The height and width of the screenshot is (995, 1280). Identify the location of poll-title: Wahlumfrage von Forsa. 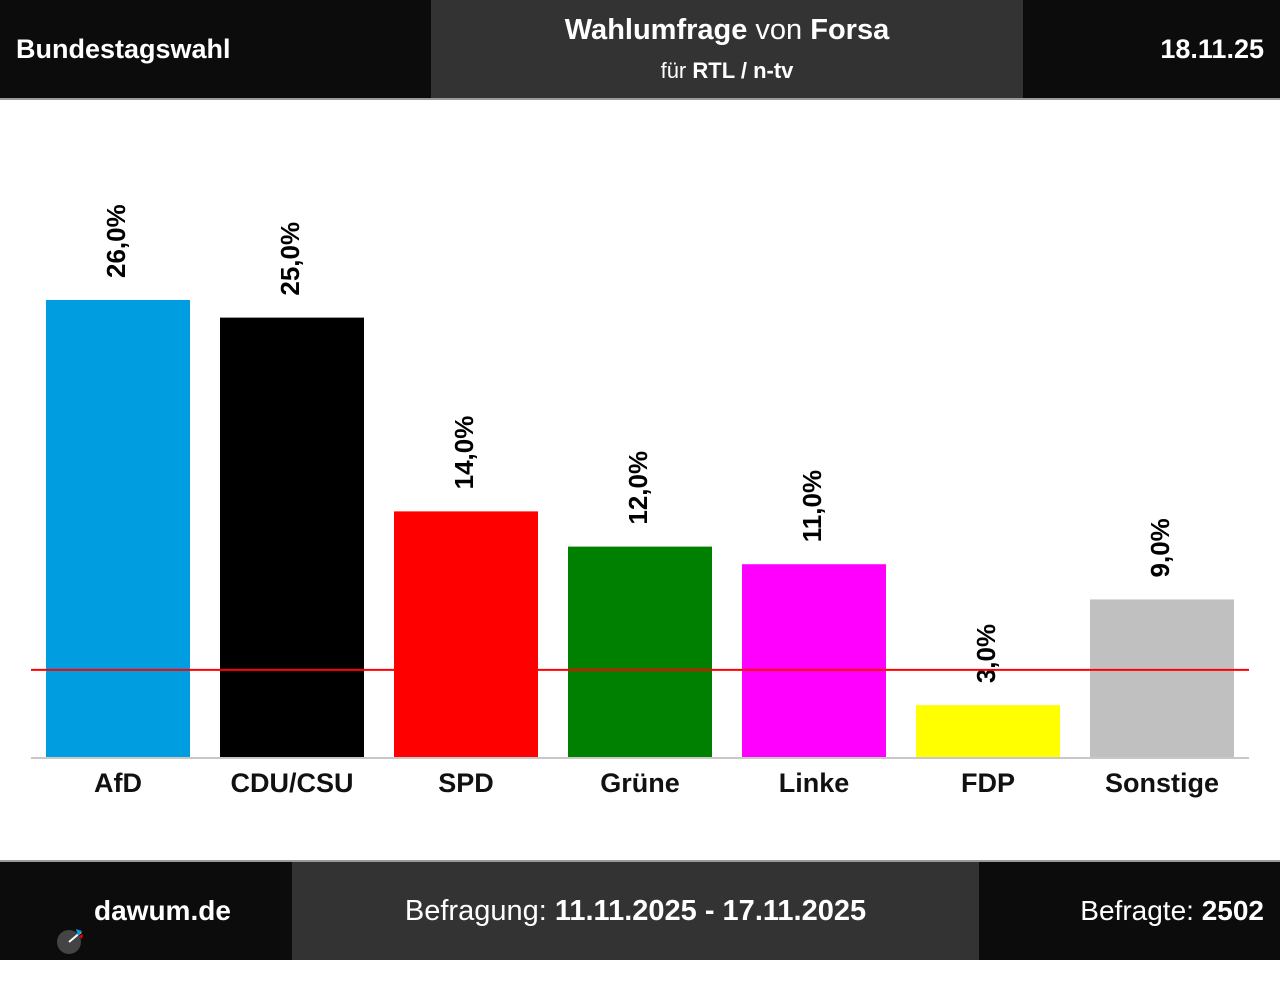
(727, 30).